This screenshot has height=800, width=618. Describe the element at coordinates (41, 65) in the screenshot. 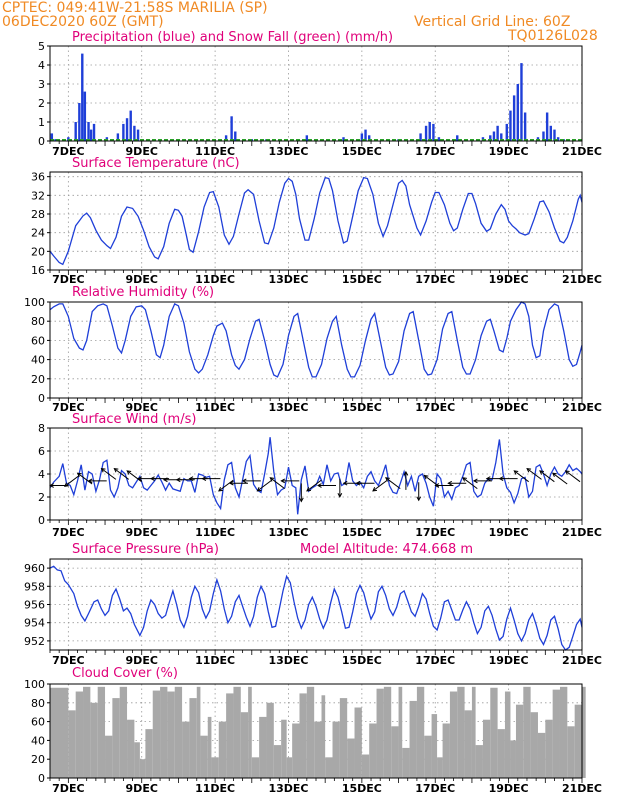

I see `precip-ytick-label: 4` at that location.